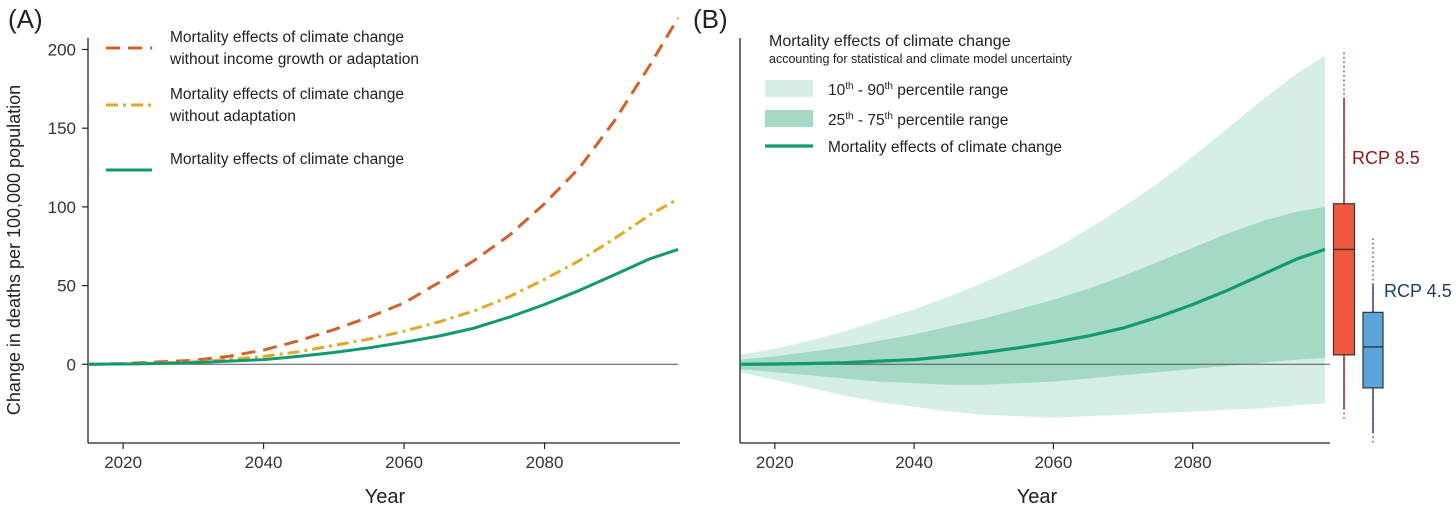 The height and width of the screenshot is (508, 1456). What do you see at coordinates (1053, 462) in the screenshot?
I see `panel-b-x-tick-label: 2060` at bounding box center [1053, 462].